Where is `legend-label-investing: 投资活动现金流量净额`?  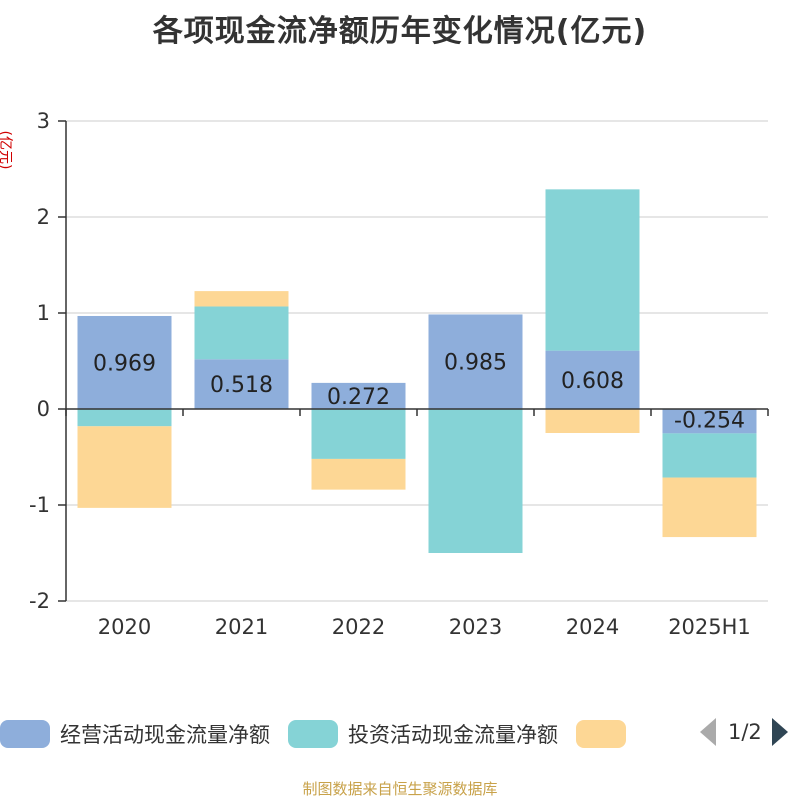 legend-label-investing: 投资活动现金流量净额 is located at coordinates (453, 735).